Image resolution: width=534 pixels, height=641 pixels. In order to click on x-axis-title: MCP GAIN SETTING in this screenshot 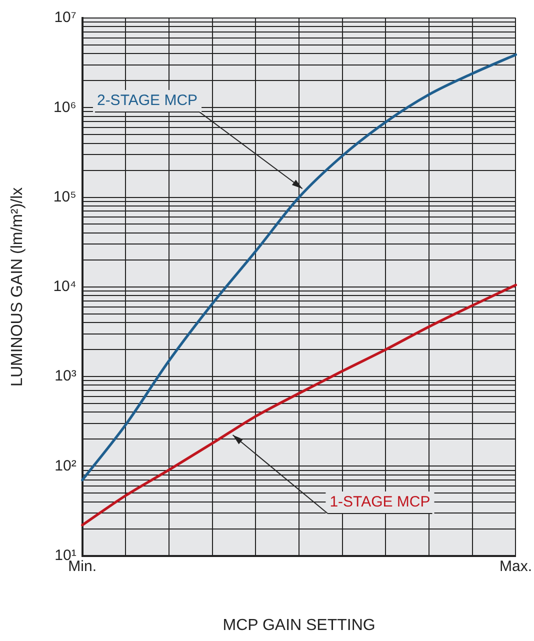, I will do `click(299, 625)`.